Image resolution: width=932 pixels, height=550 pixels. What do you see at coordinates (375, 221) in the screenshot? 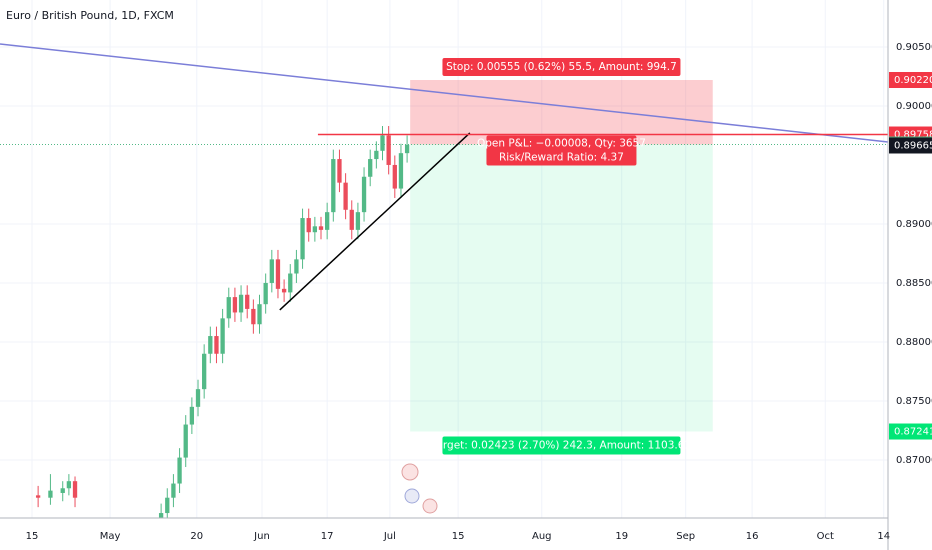
I see `support-line` at bounding box center [375, 221].